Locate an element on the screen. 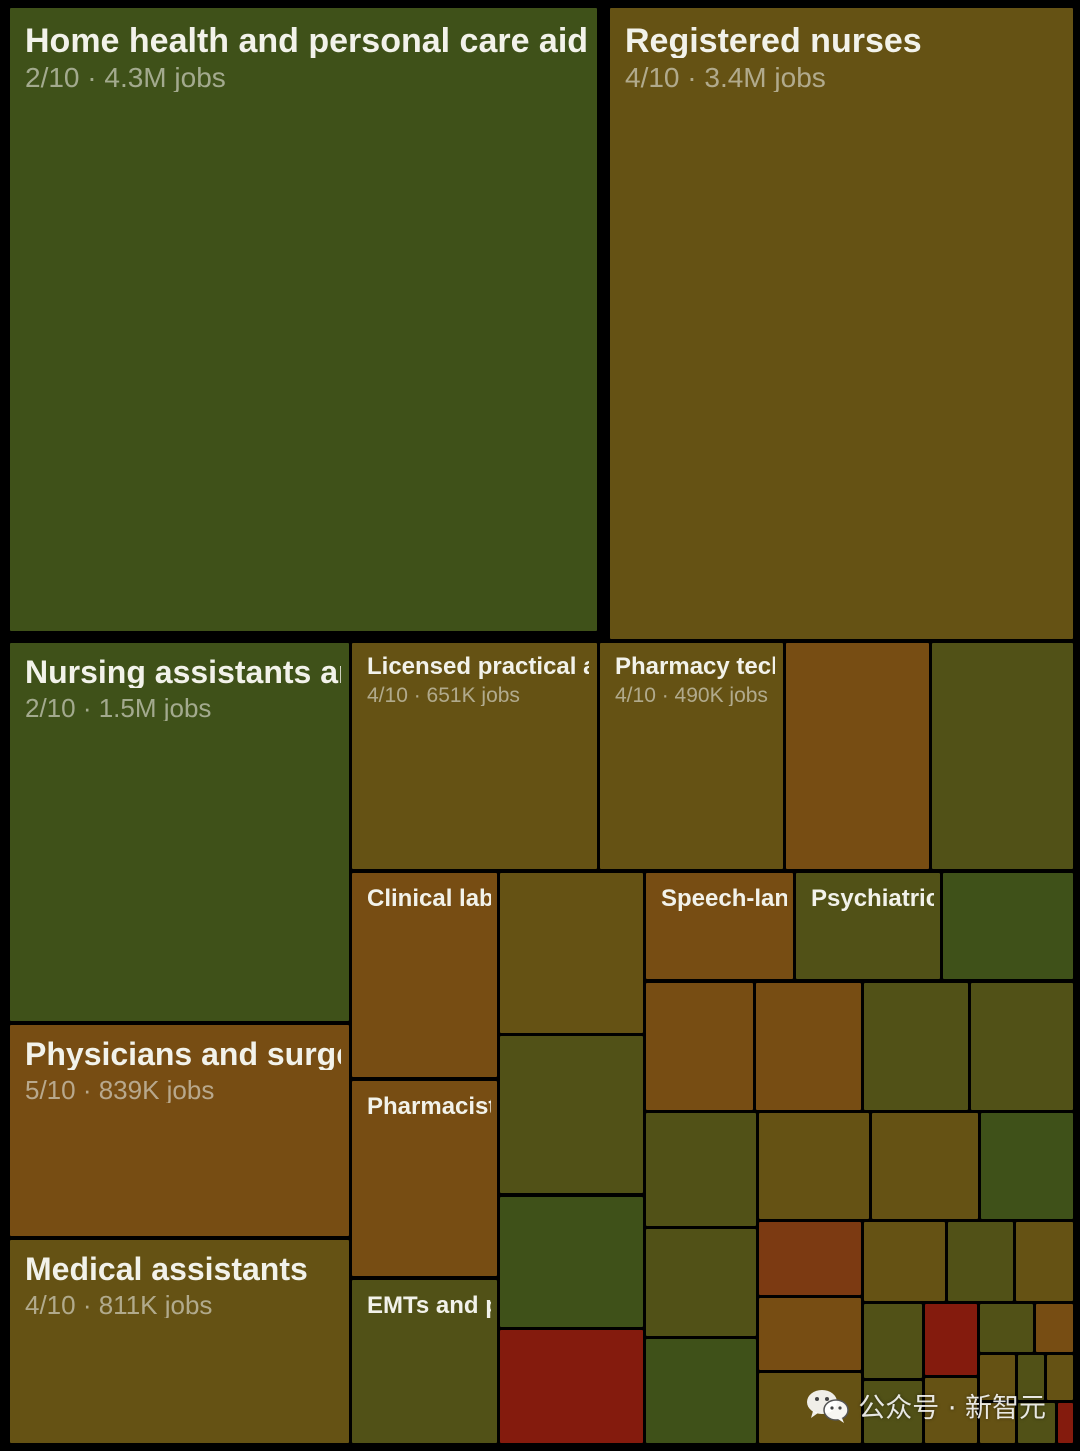 The width and height of the screenshot is (1080, 1451). tile-label: 4/10 · 3.4M jobs is located at coordinates (725, 78).